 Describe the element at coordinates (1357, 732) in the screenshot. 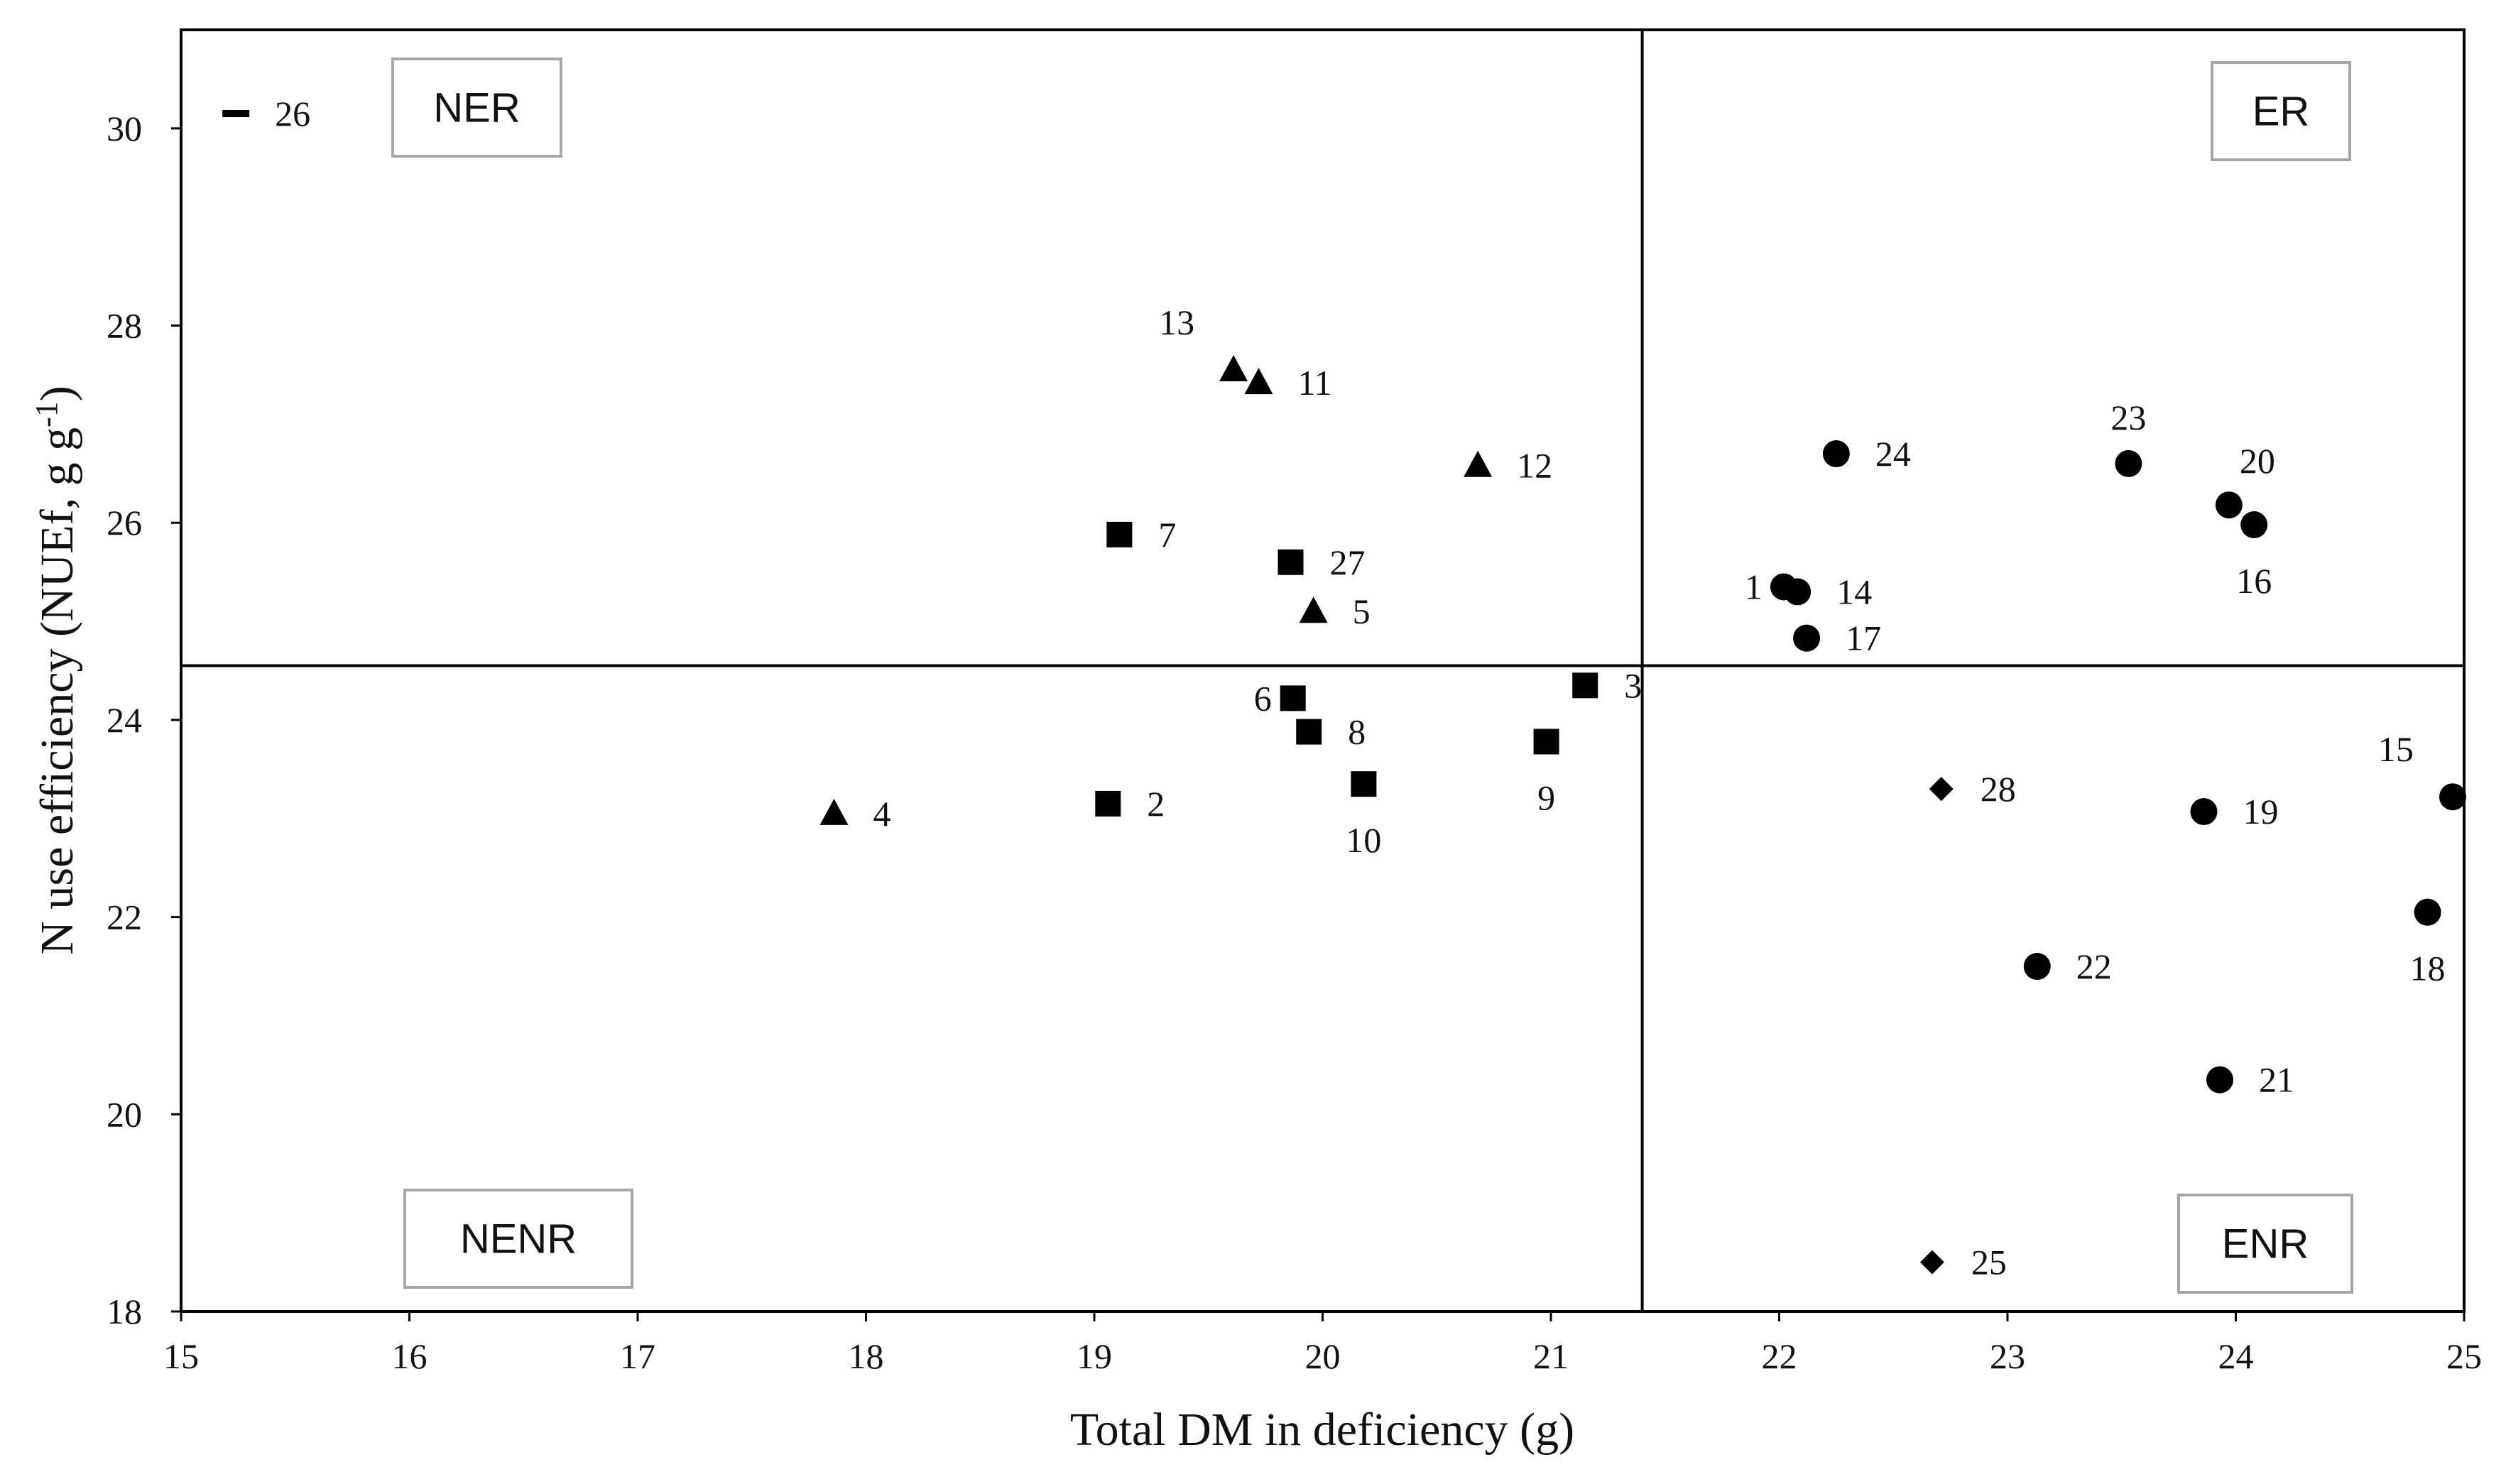

I see `point-label-8: 8` at that location.